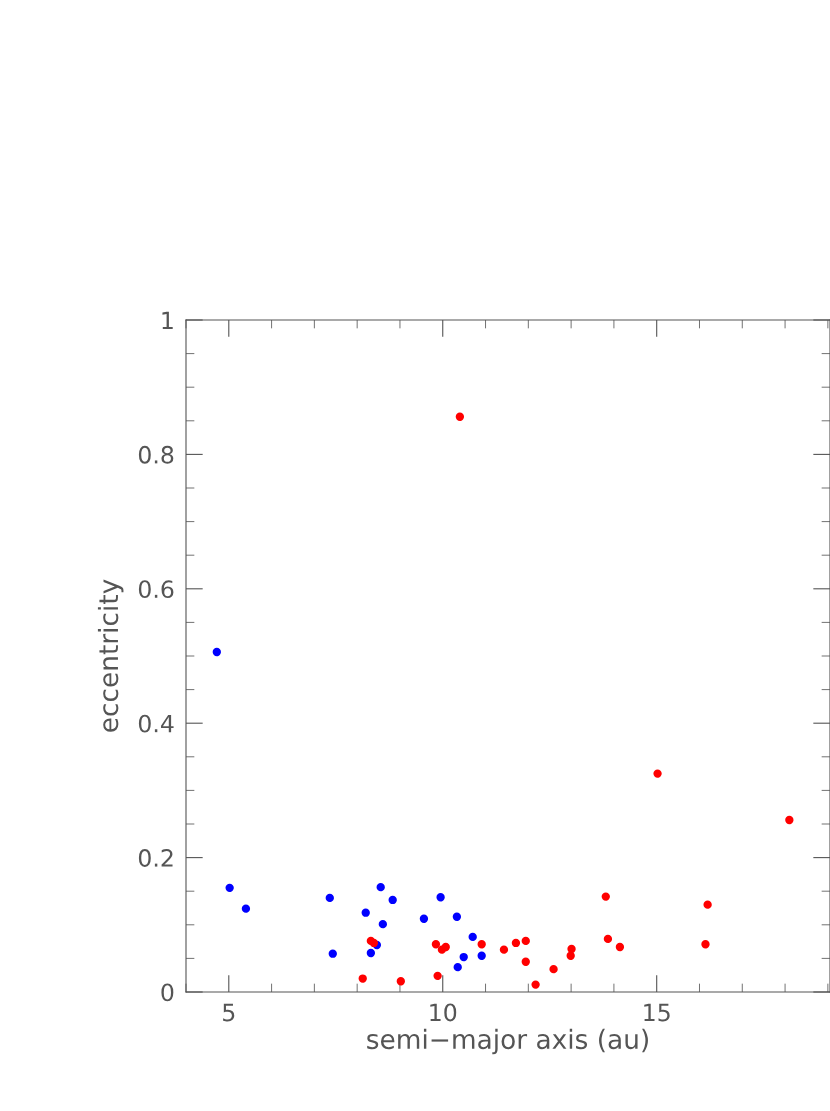 This screenshot has width=830, height=1111. Describe the element at coordinates (507, 1041) in the screenshot. I see `x-axis-title: semi−major axis (au)` at that location.